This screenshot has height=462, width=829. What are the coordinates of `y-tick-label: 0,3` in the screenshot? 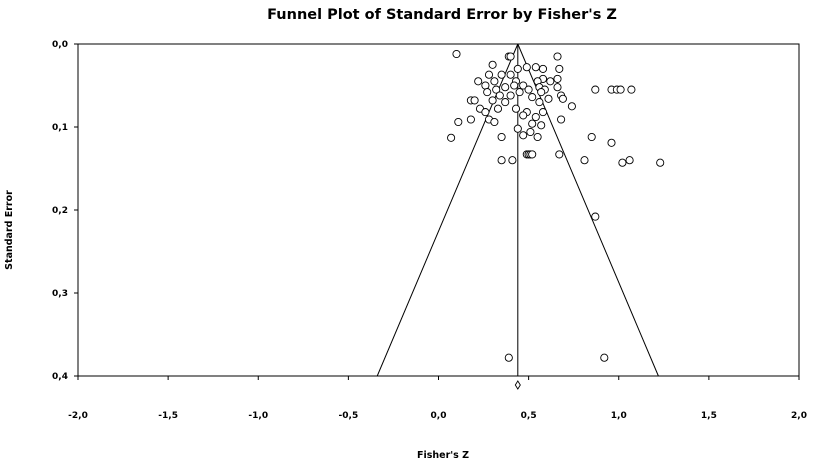 It's located at (60, 294).